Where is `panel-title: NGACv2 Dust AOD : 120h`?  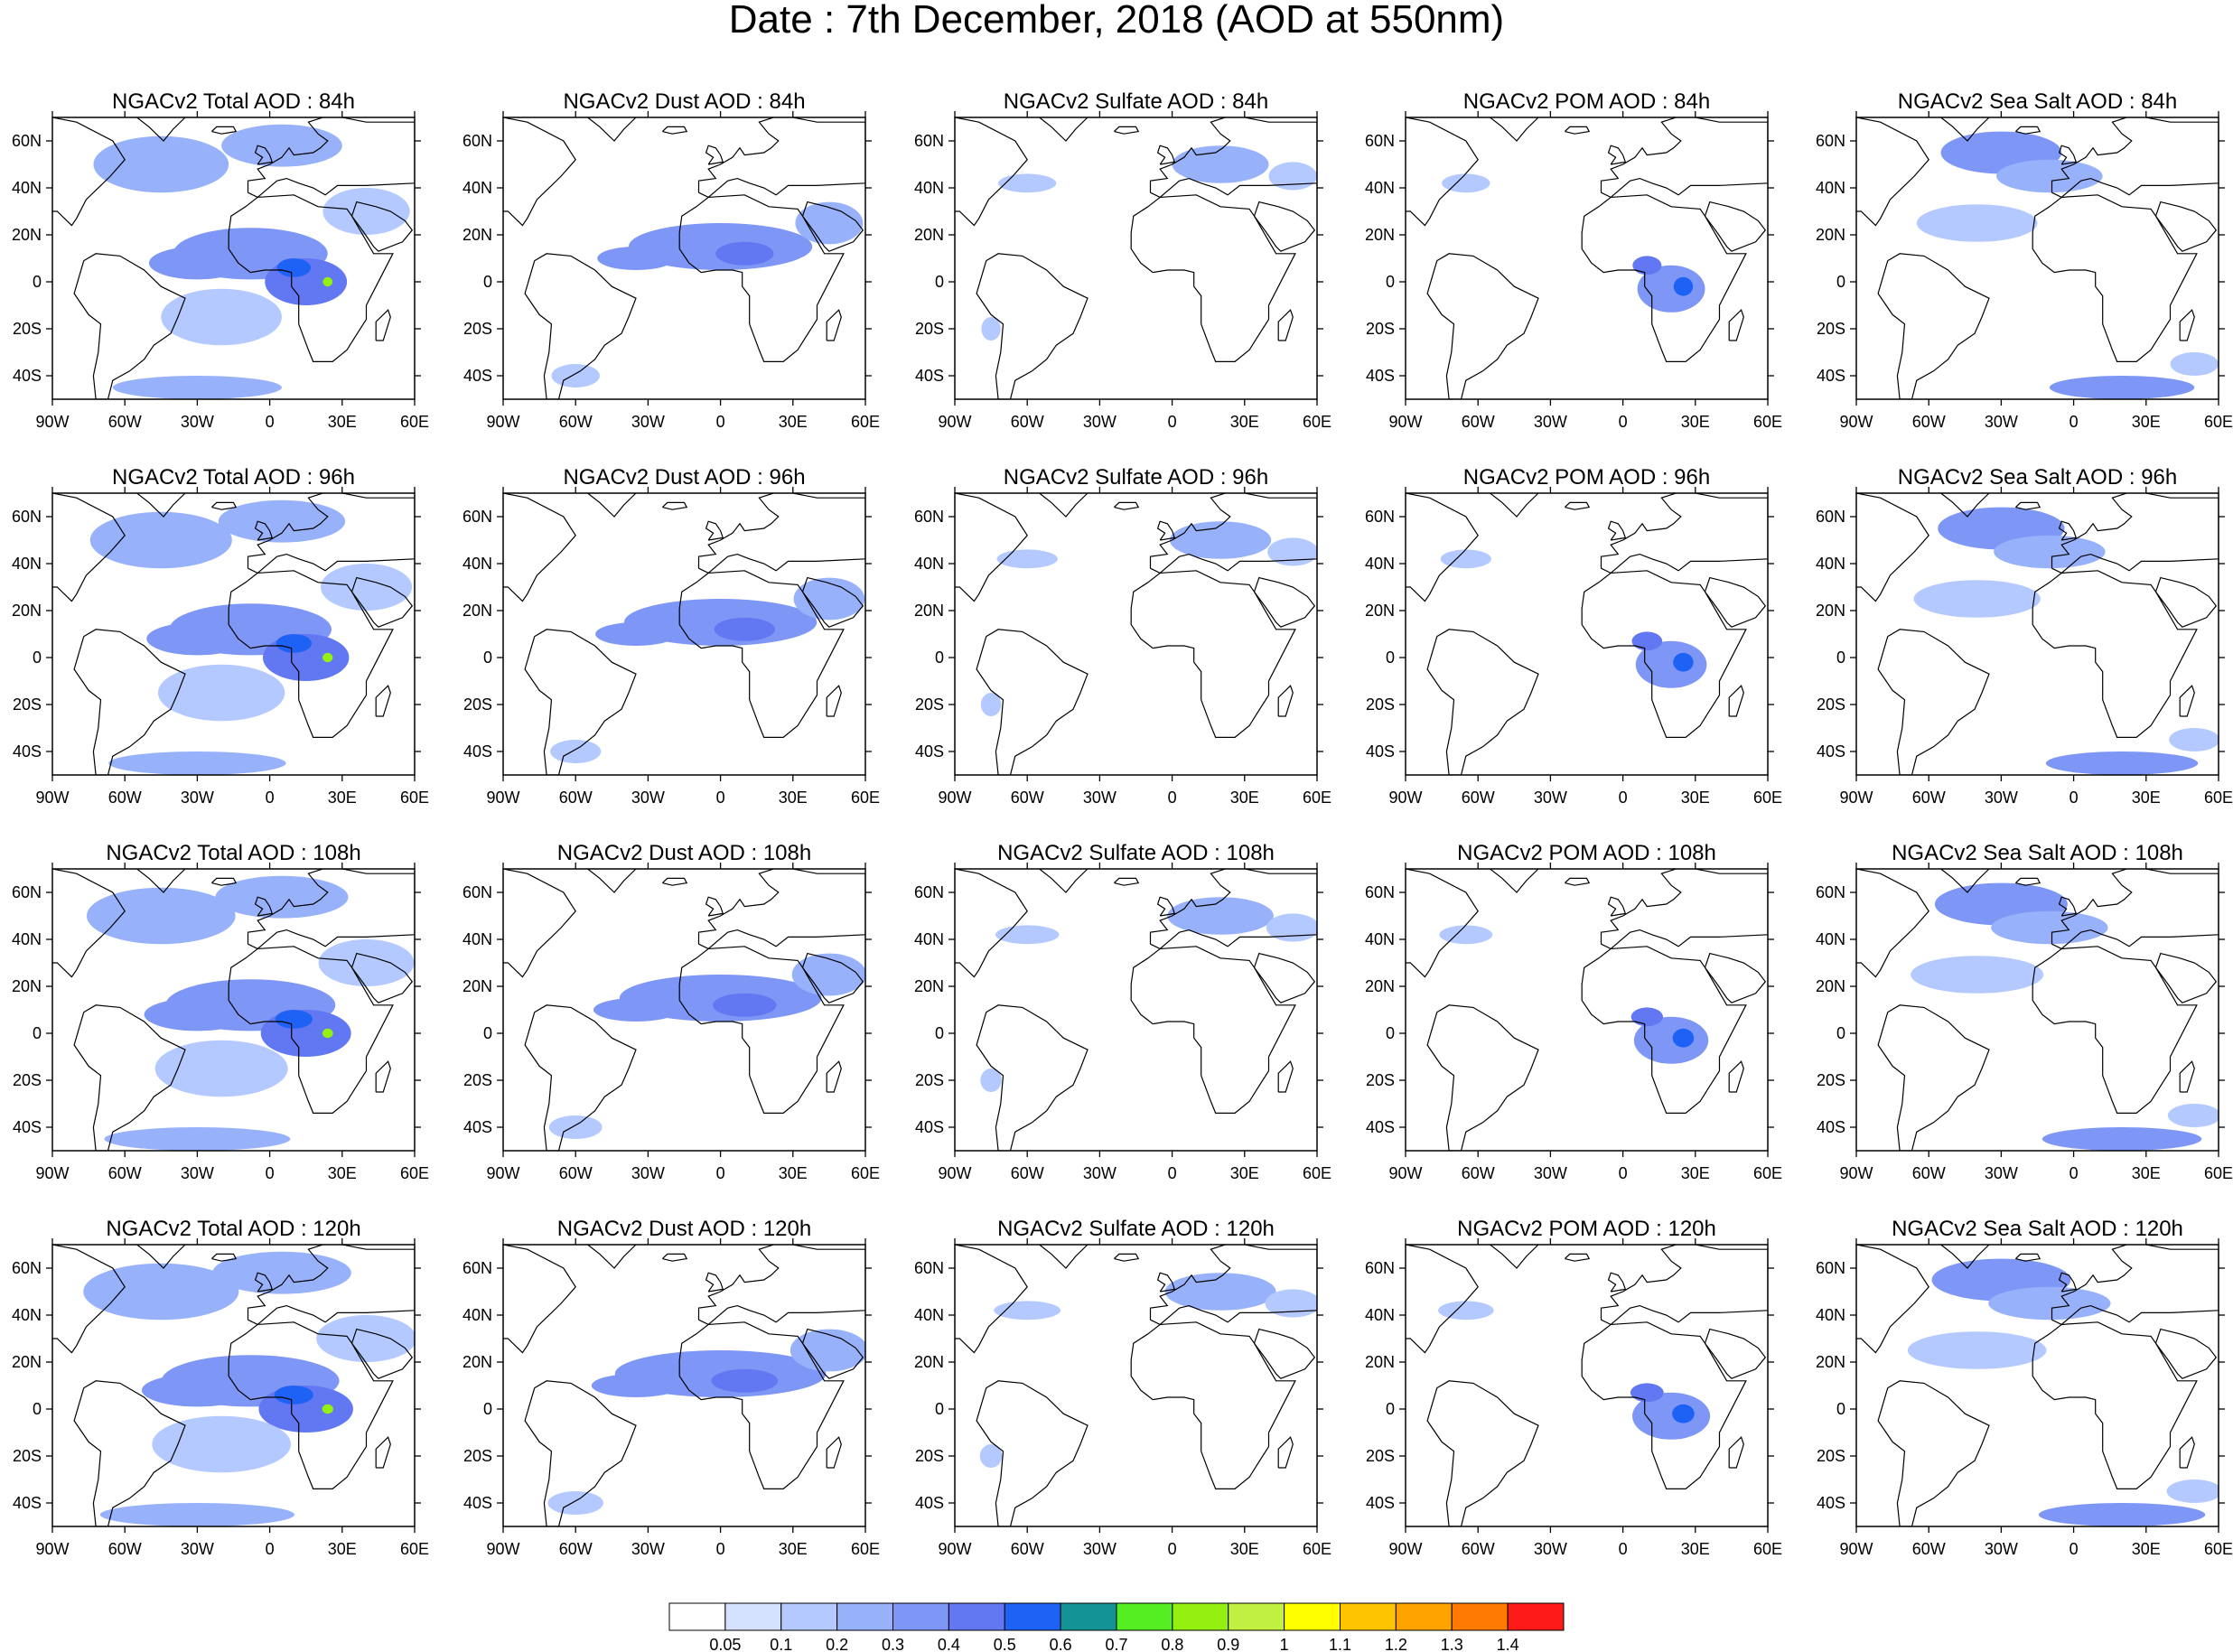
panel-title: NGACv2 Dust AOD : 120h is located at coordinates (684, 1229).